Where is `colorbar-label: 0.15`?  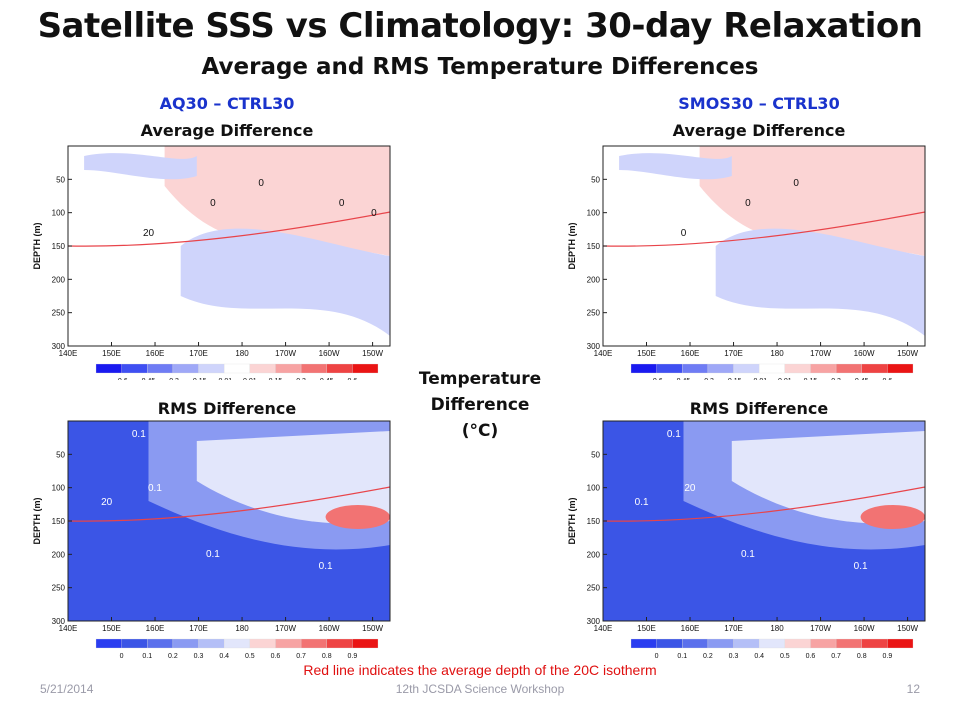
colorbar-label: 0.15 is located at coordinates (811, 379).